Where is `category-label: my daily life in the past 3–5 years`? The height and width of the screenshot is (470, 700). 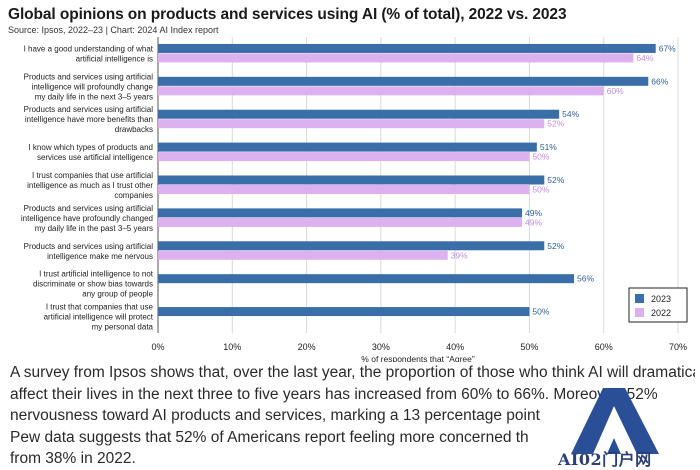
category-label: my daily life in the past 3–5 years is located at coordinates (94, 228).